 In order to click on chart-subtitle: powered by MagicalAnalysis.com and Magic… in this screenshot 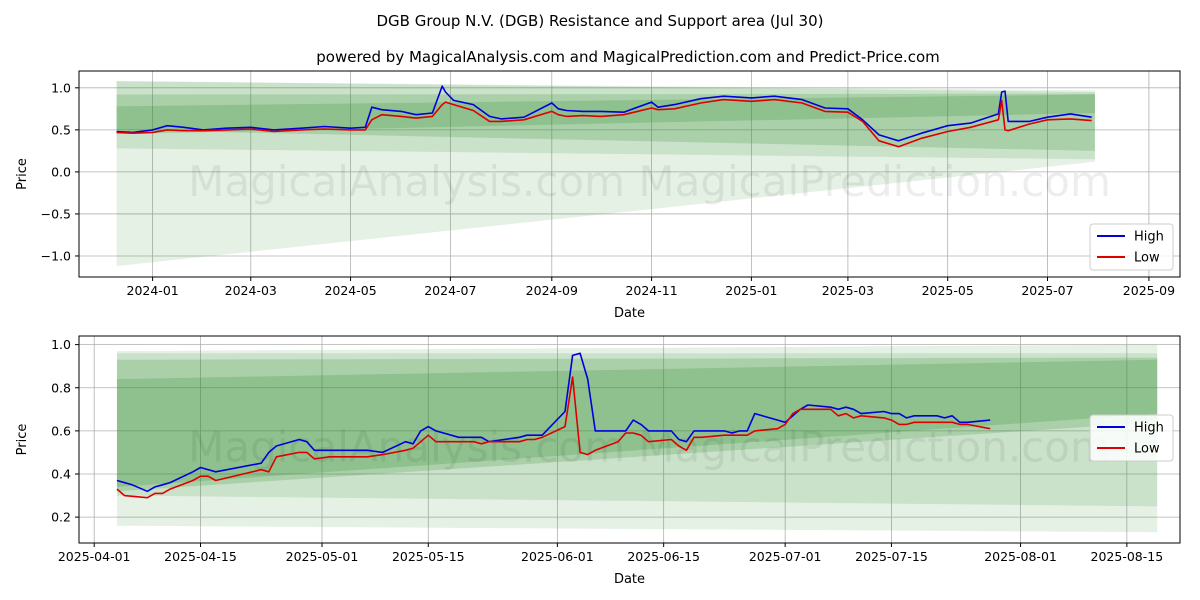, I will do `click(628, 57)`.